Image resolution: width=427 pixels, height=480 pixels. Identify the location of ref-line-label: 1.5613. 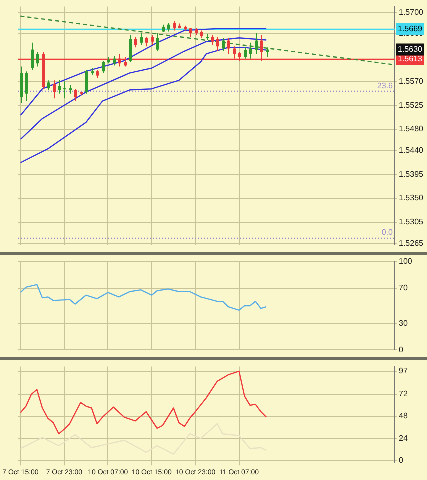
(411, 59).